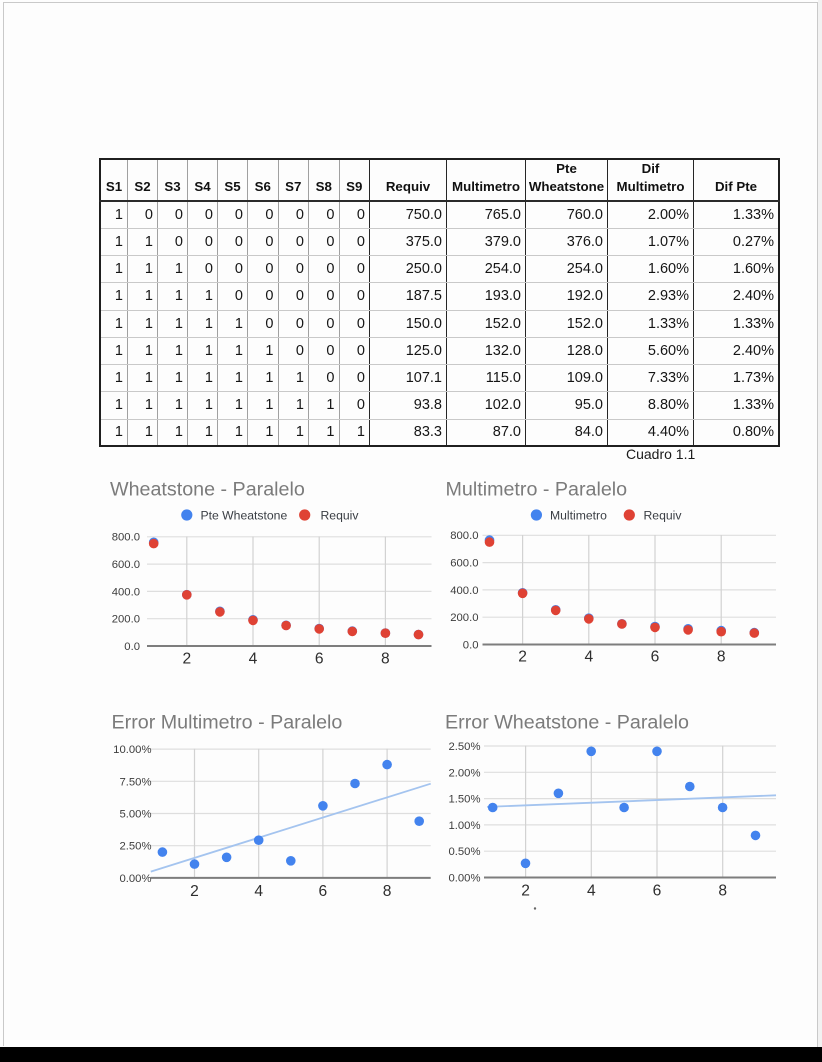 This screenshot has height=1062, width=822. What do you see at coordinates (244, 515) in the screenshot?
I see `svg-text: Pte Wheatstone` at bounding box center [244, 515].